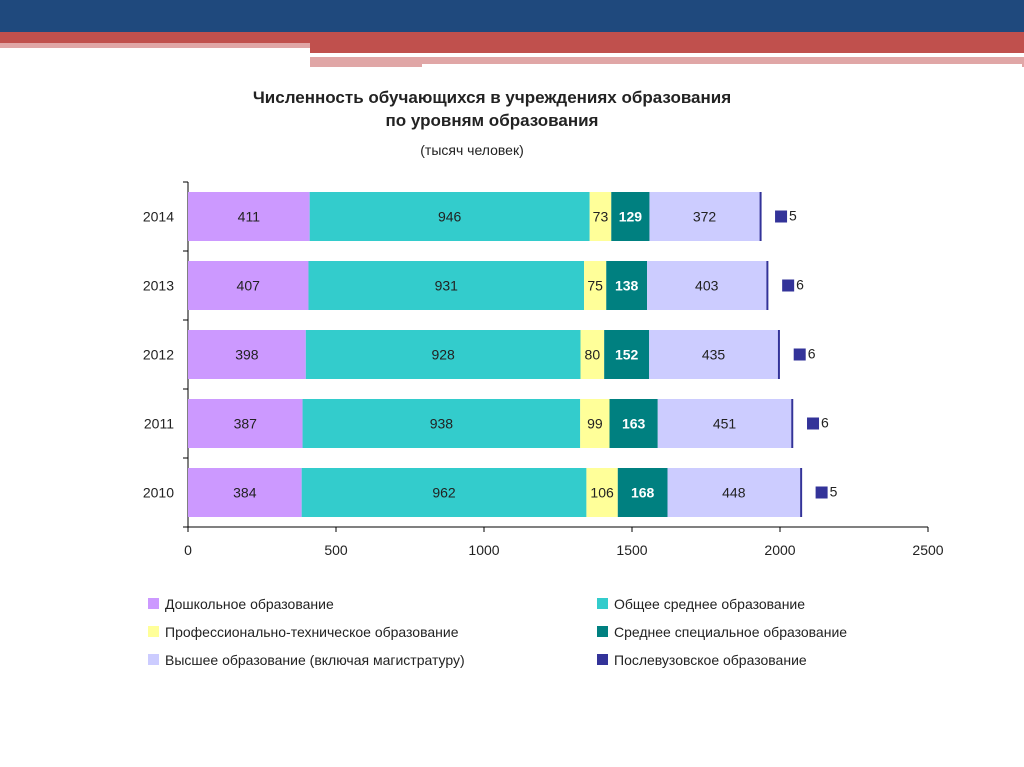 The height and width of the screenshot is (767, 1024). Describe the element at coordinates (188, 550) in the screenshot. I see `x-tick-label: 0` at that location.